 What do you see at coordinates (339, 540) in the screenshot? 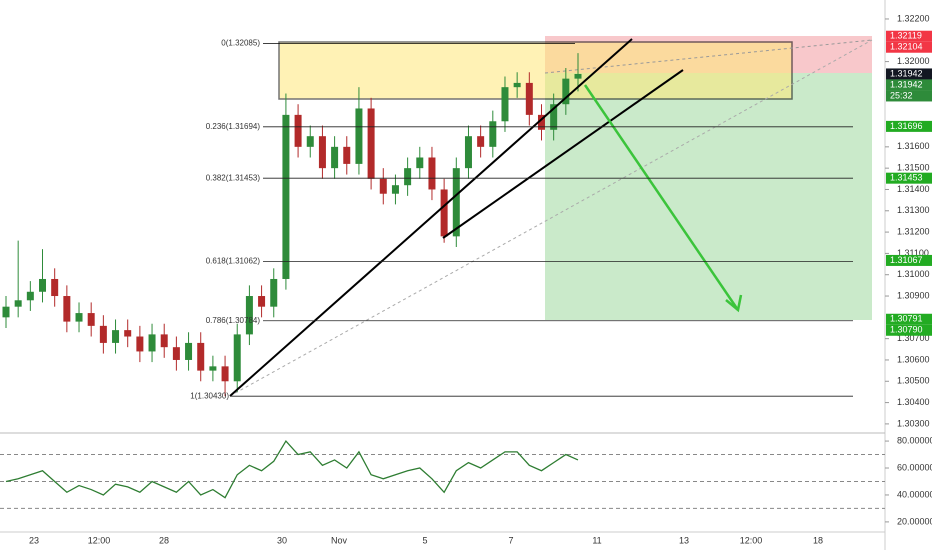
I see `x-tick-label: Nov` at bounding box center [339, 540].